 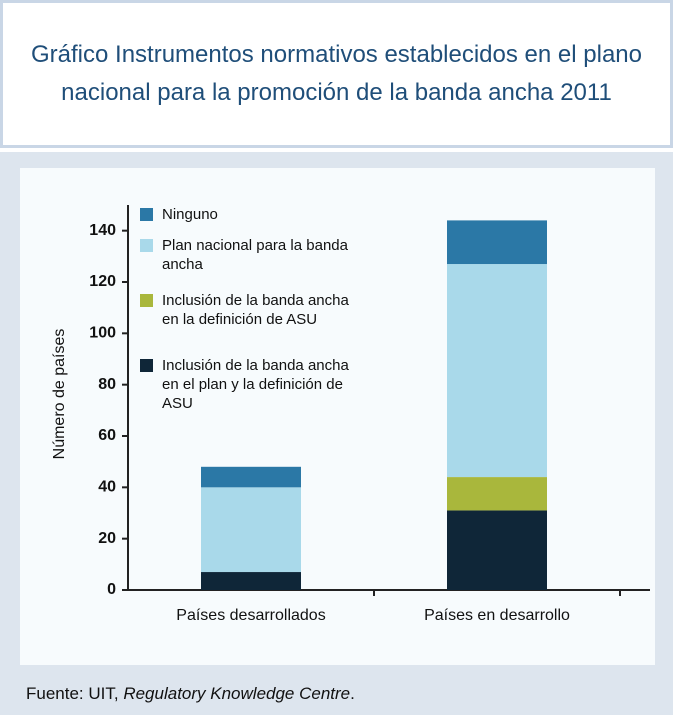 What do you see at coordinates (255, 255) in the screenshot?
I see `legend-label: Plan nacional para la banda ancha` at bounding box center [255, 255].